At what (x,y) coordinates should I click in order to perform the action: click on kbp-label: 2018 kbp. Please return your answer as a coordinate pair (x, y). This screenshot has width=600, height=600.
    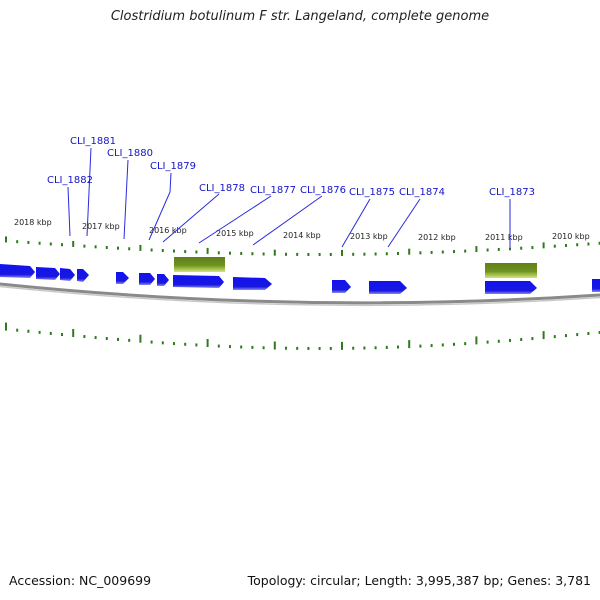
    Looking at the image, I should click on (33, 222).